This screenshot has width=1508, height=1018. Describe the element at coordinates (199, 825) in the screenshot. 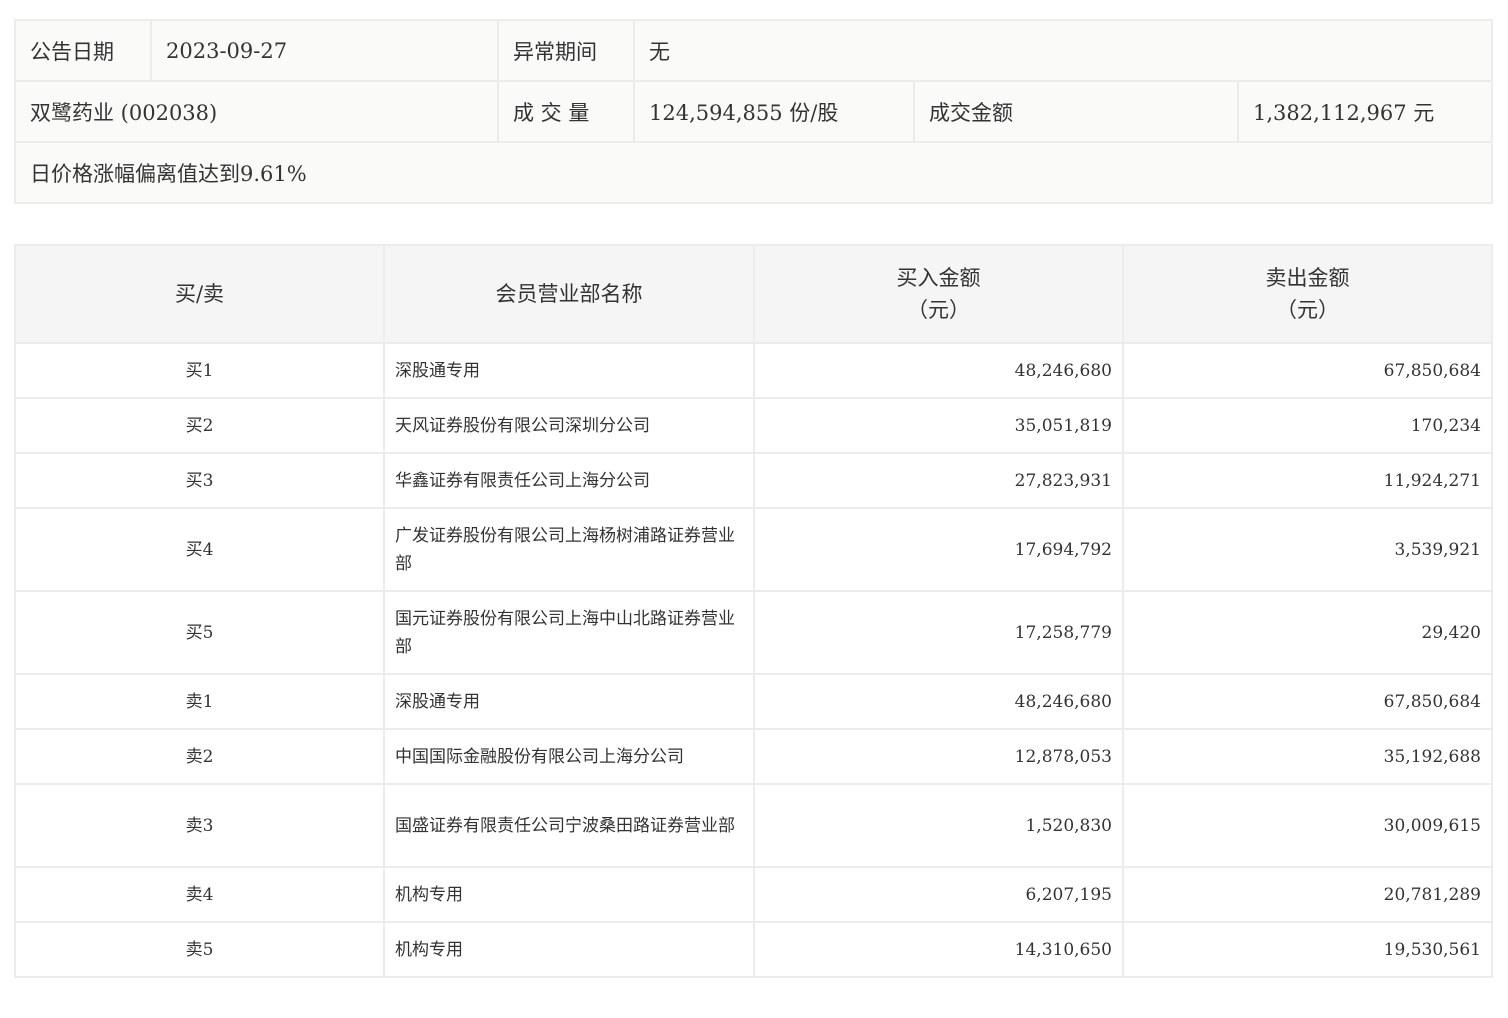

I see `cell-side: 卖3` at that location.